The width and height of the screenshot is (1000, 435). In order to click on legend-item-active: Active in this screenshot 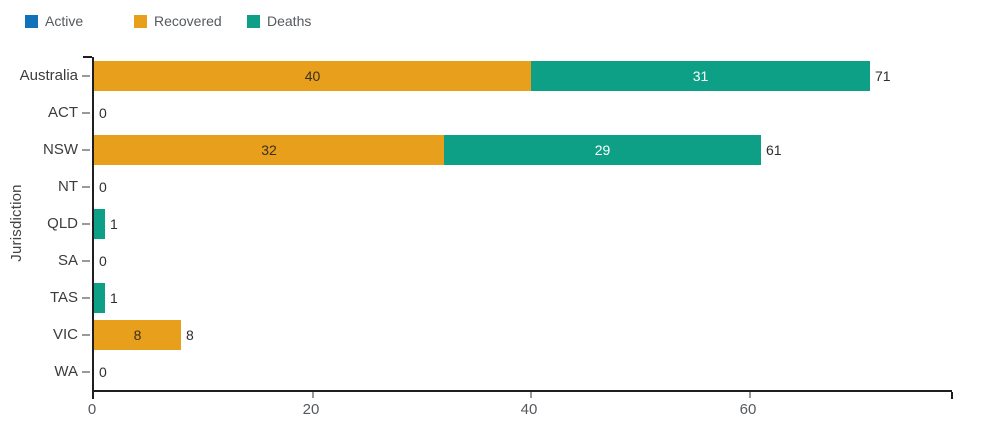, I will do `click(54, 21)`.